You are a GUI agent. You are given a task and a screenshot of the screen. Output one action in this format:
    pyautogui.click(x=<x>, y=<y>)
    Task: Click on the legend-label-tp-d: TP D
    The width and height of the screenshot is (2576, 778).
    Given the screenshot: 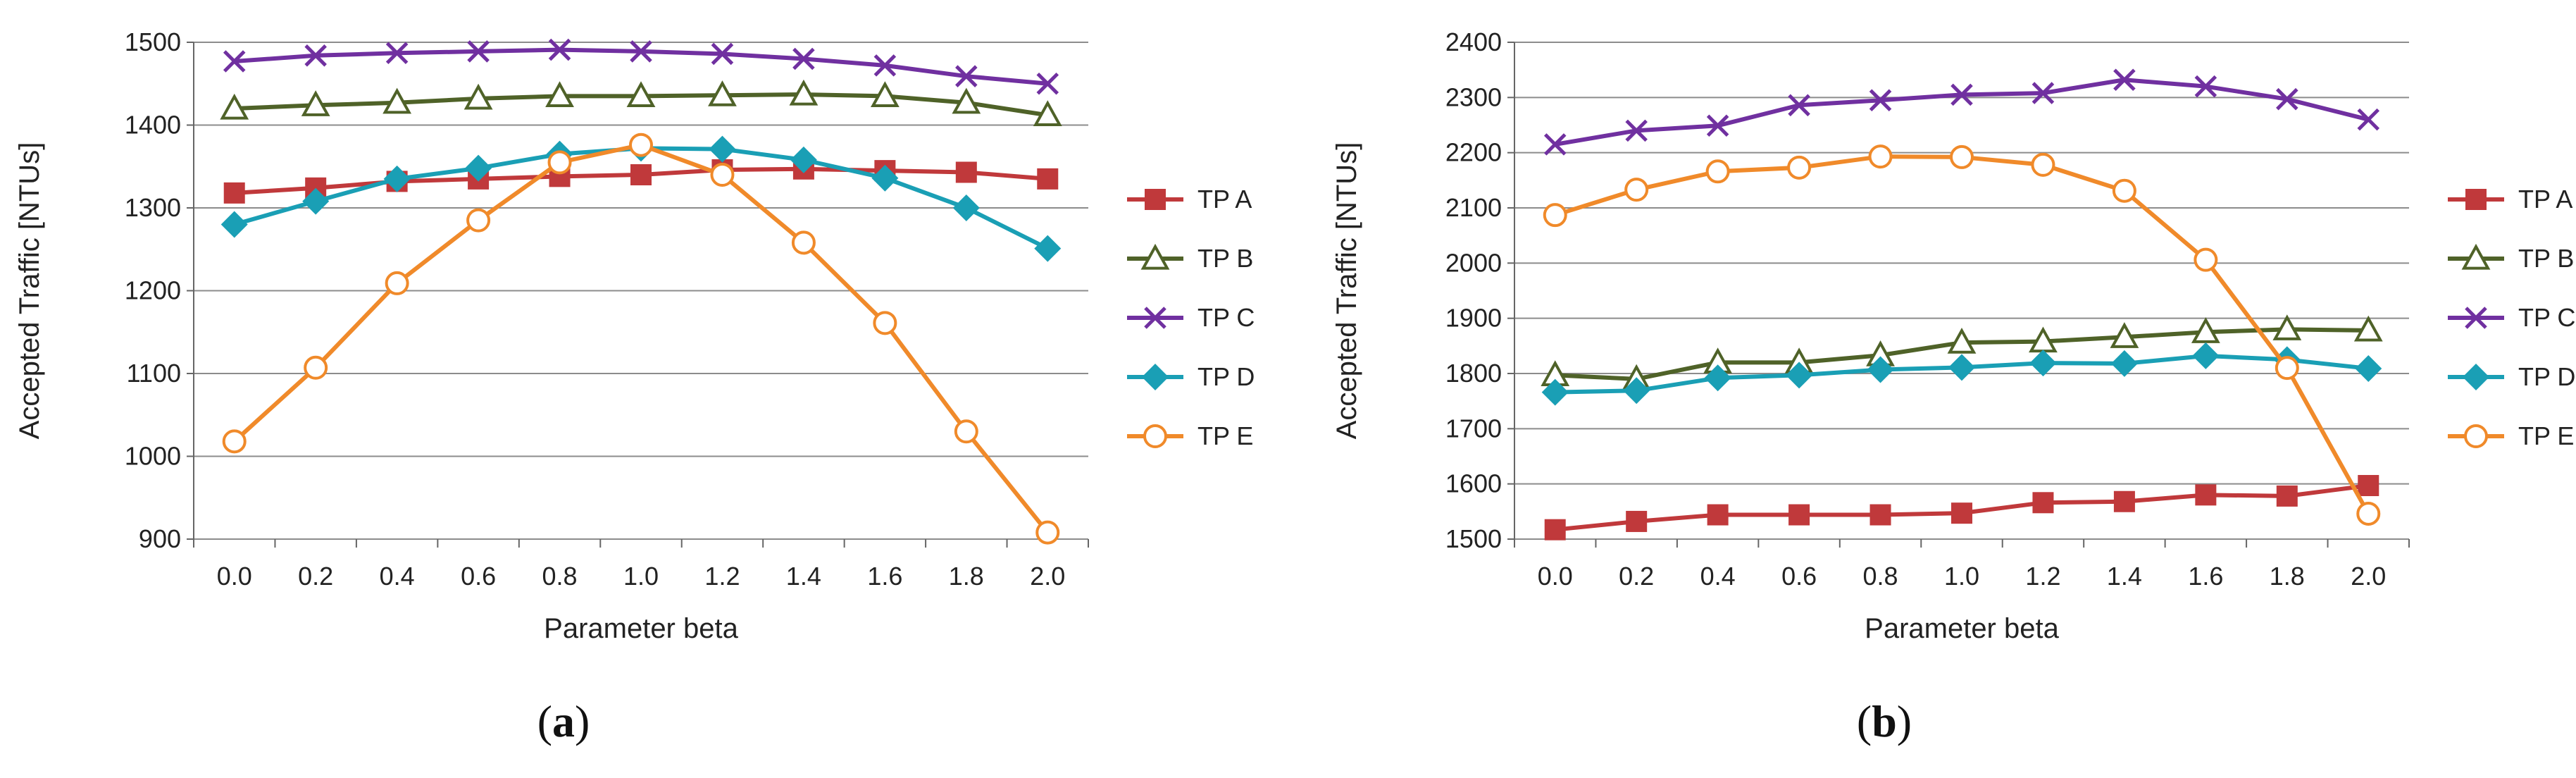 What is the action you would take?
    pyautogui.click(x=2546, y=376)
    